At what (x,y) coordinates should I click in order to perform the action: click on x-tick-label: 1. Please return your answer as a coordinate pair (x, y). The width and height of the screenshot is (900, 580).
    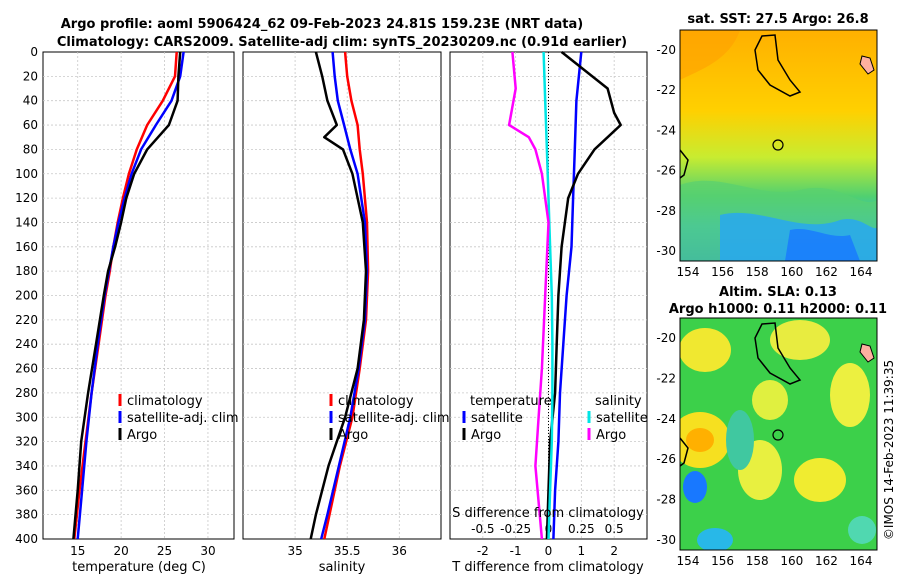
    Looking at the image, I should click on (582, 551).